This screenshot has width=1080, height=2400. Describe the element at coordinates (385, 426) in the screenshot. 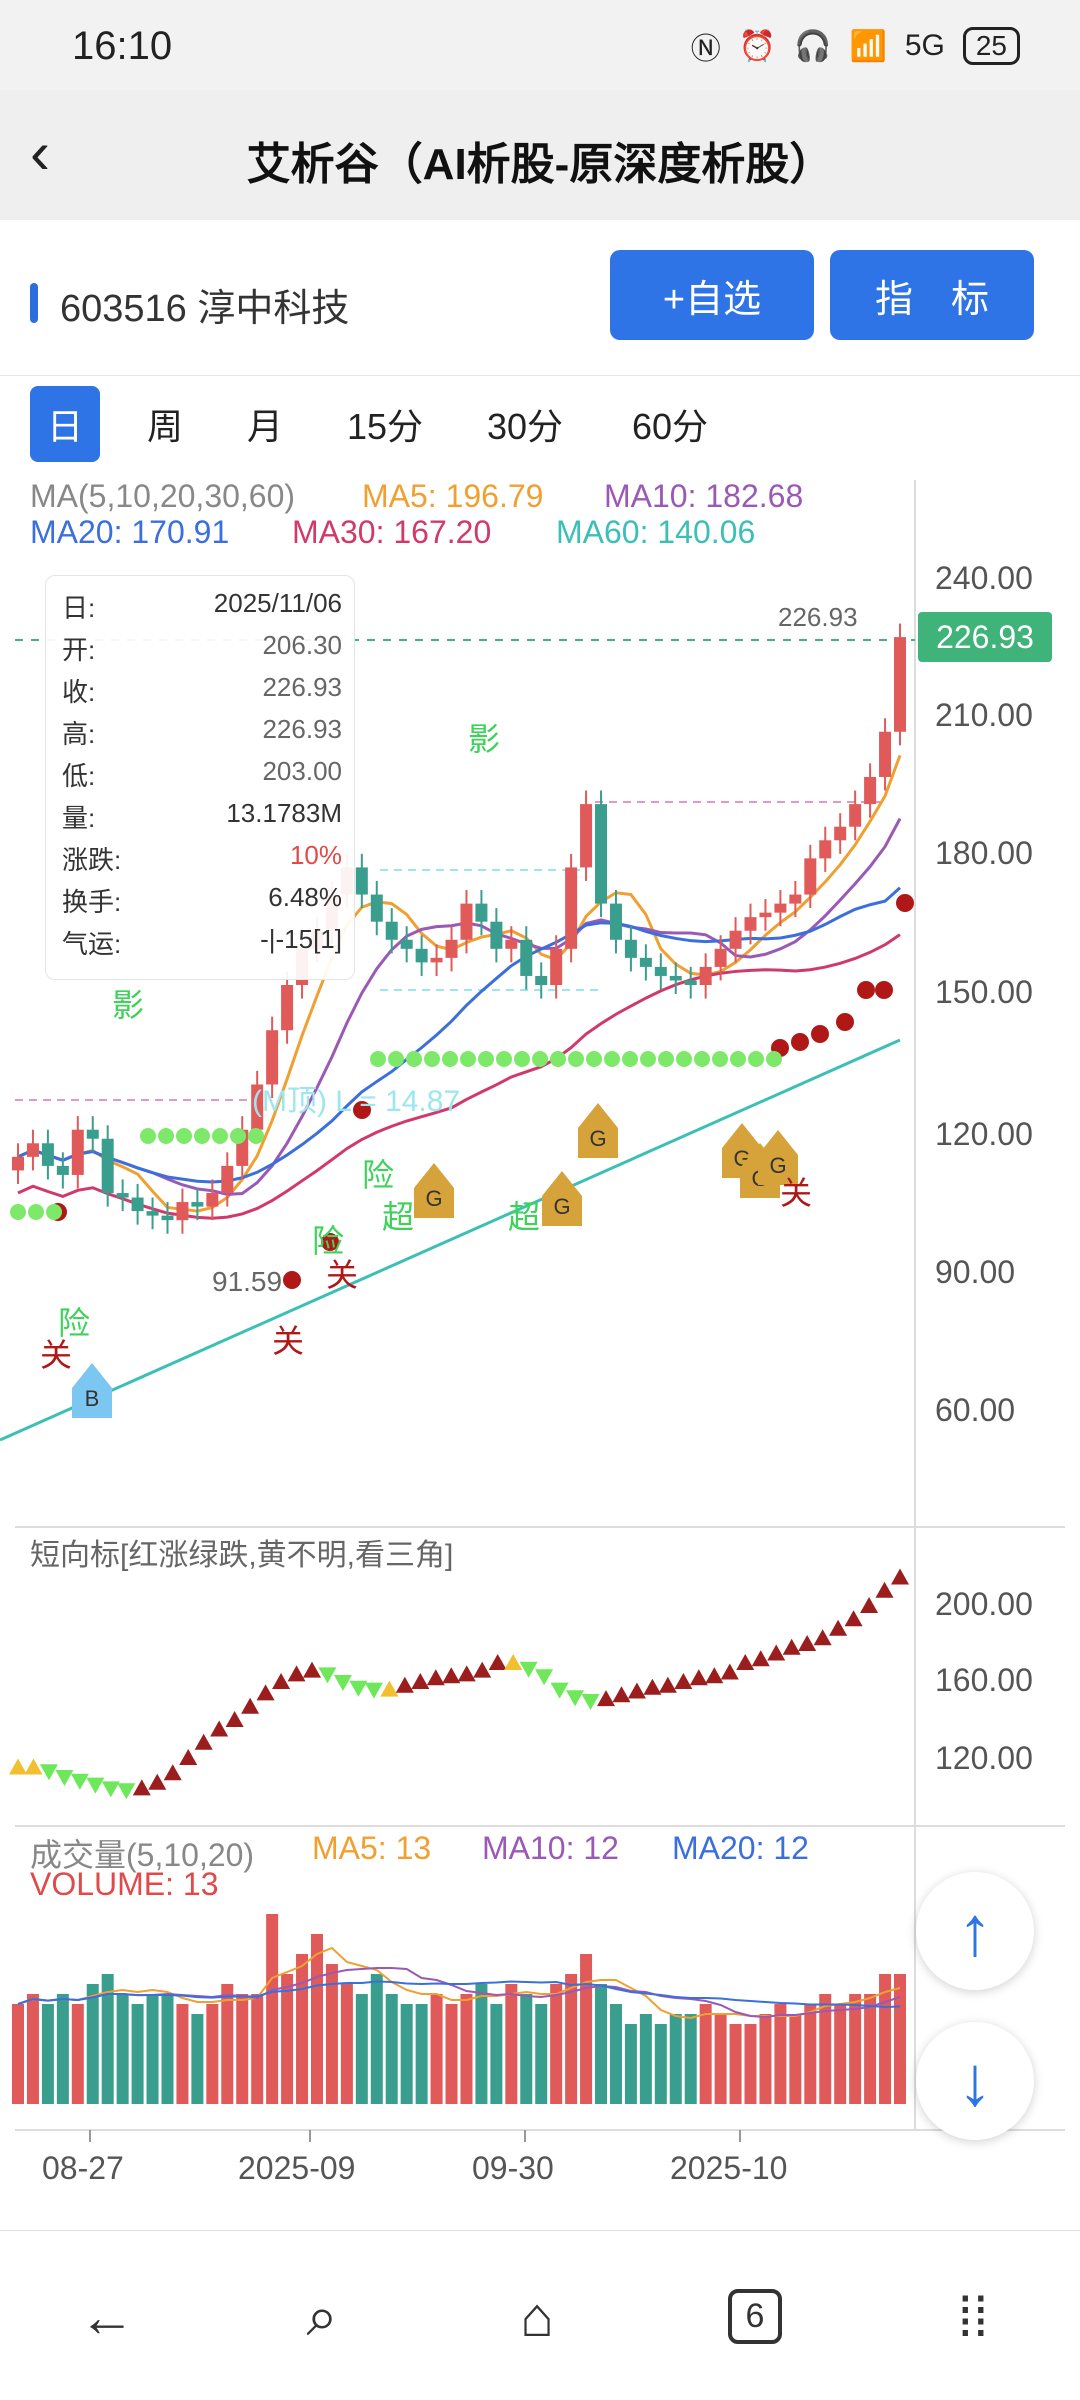

I see `tab-15min: 15分` at that location.